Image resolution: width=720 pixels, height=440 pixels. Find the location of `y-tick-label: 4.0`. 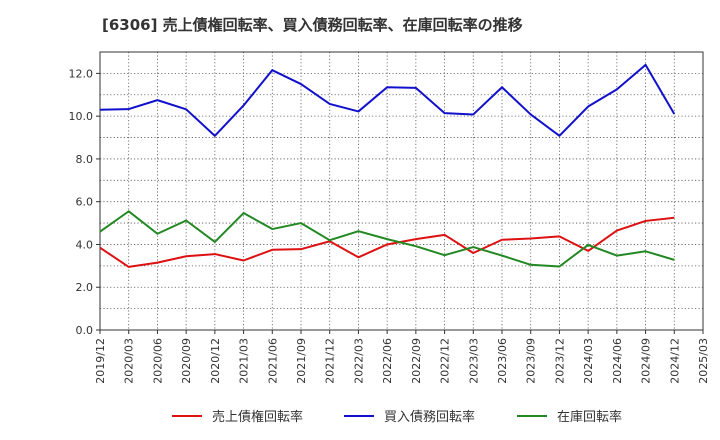

y-tick-label: 4.0 is located at coordinates (85, 244).